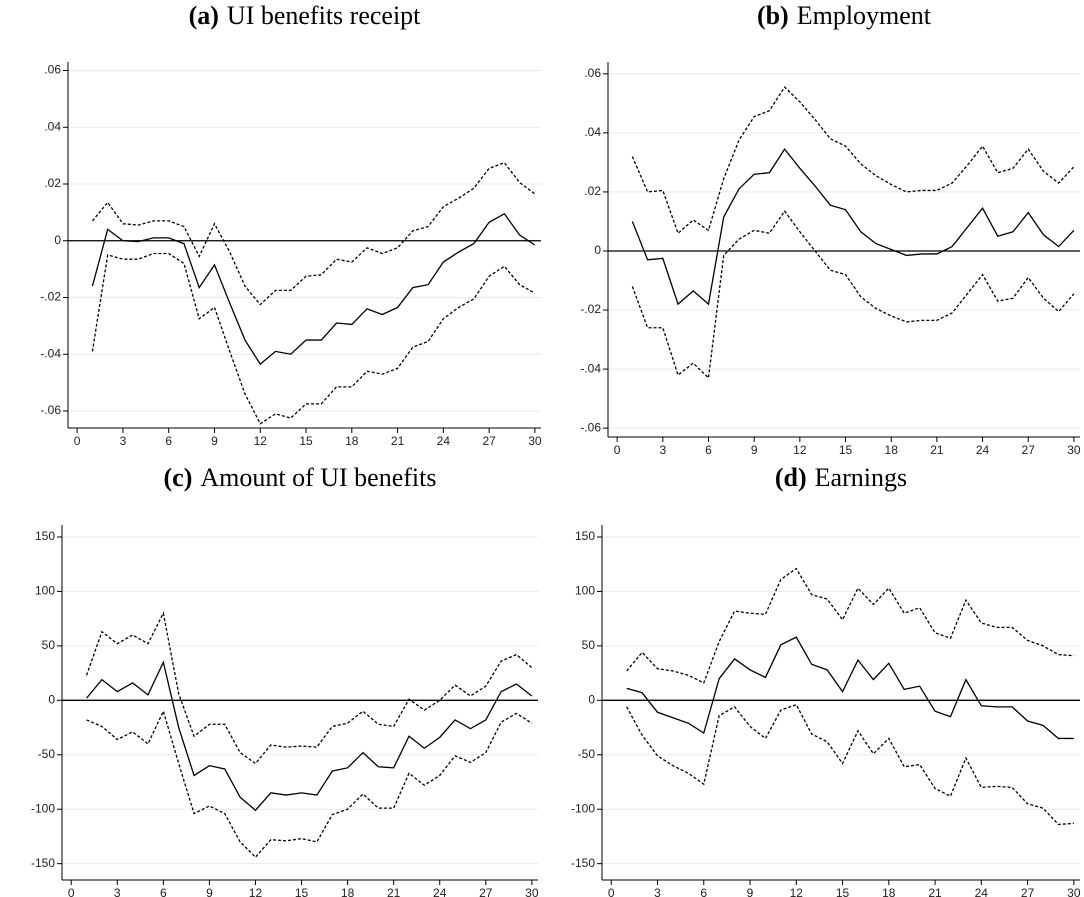 The image size is (1084, 897). What do you see at coordinates (864, 15) in the screenshot?
I see `panel-title-text: Employment` at bounding box center [864, 15].